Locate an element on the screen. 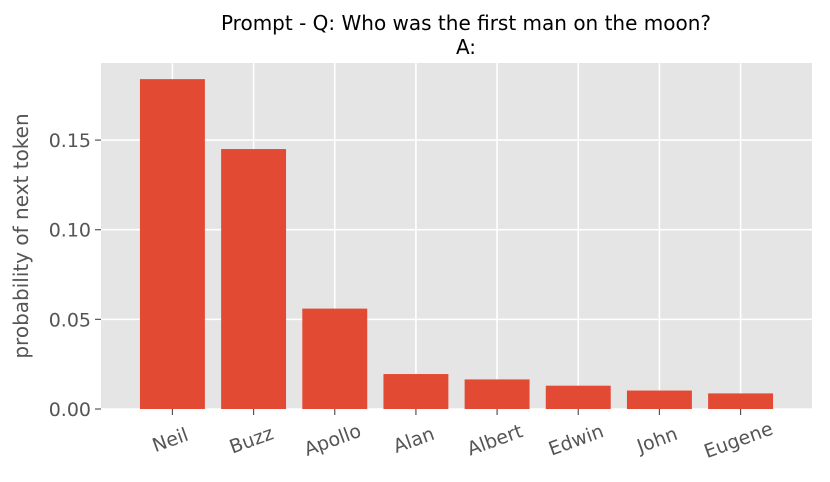 The height and width of the screenshot is (482, 830). bar-john is located at coordinates (659, 399).